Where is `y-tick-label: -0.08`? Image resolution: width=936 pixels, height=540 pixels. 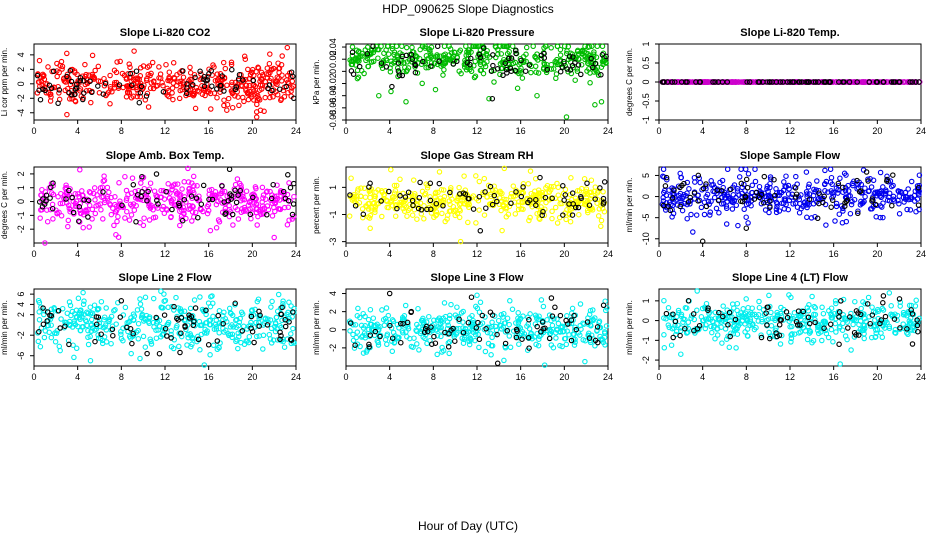
y-tick-label: -0.08 is located at coordinates (333, 120).